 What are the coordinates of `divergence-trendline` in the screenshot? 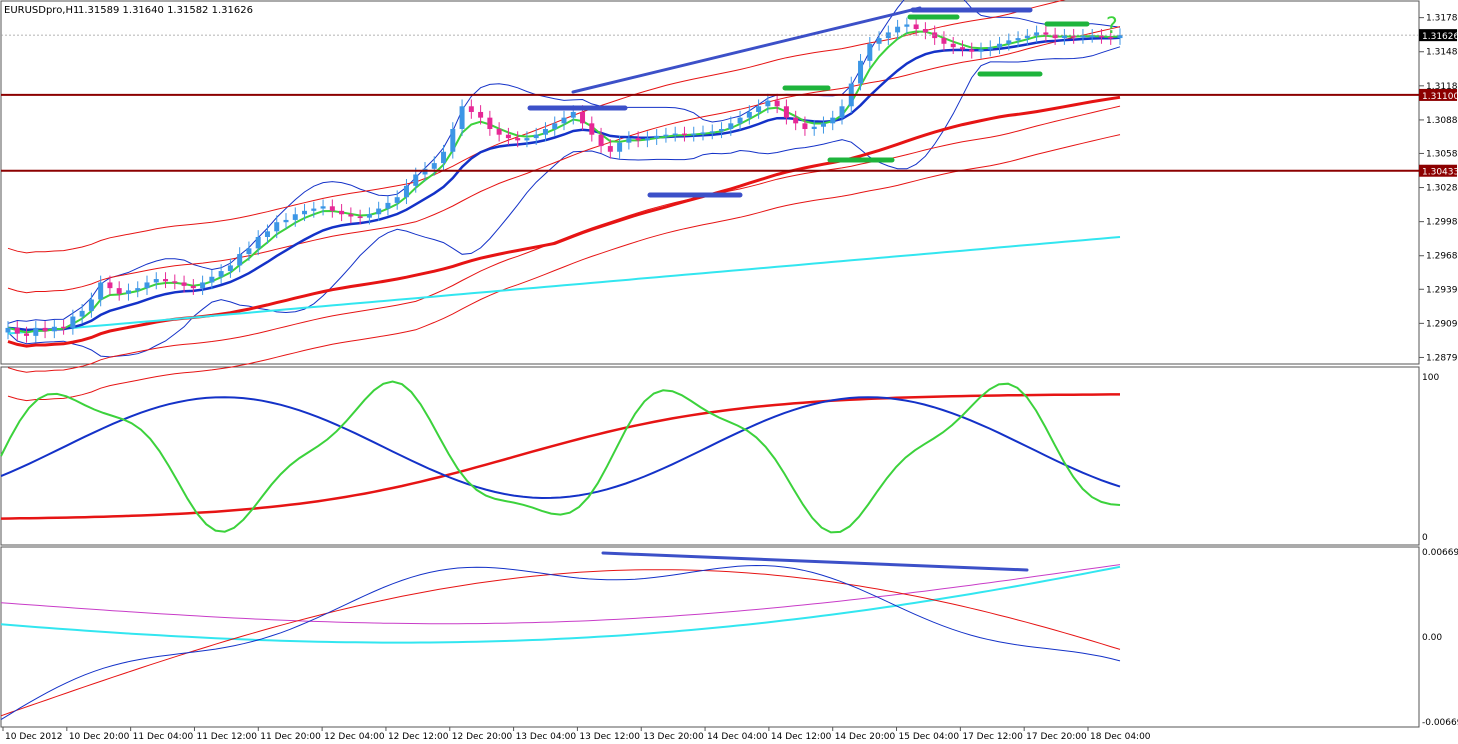 It's located at (815, 561).